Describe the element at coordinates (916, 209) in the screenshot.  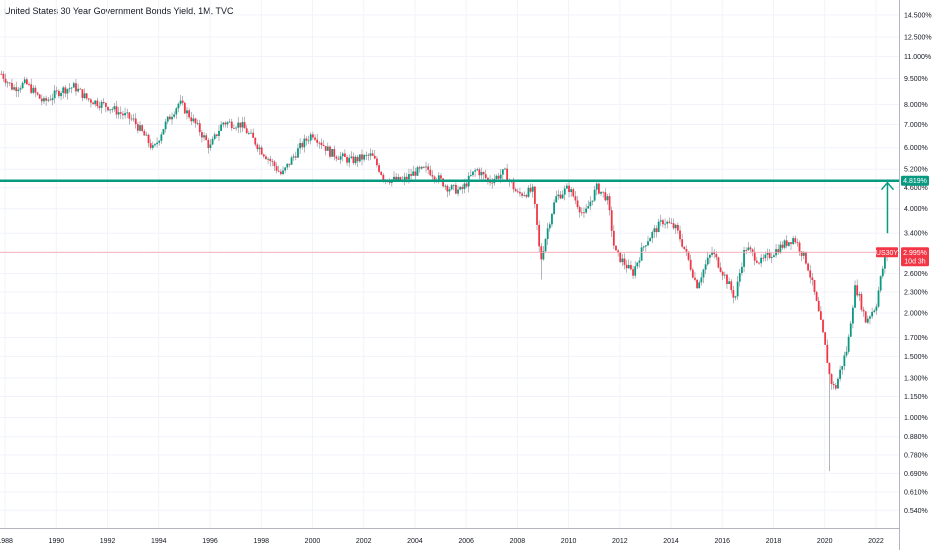
I see `y-tick-label: 4.000%` at that location.